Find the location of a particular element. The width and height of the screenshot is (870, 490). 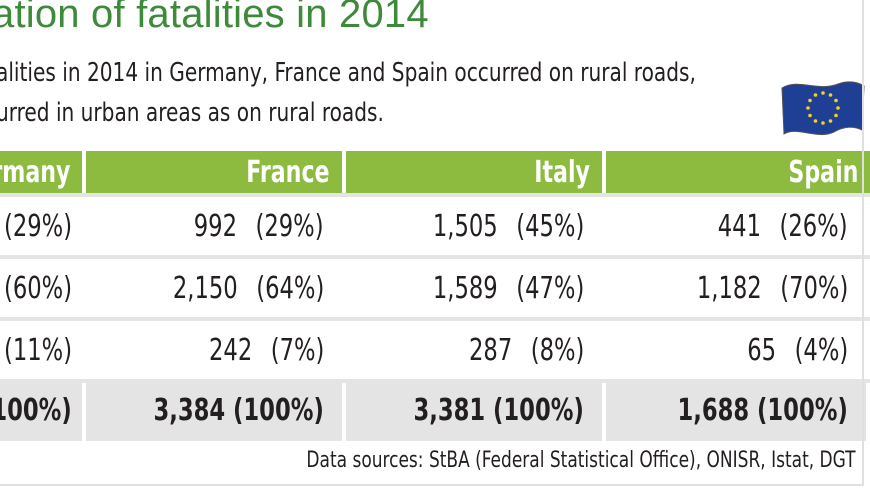

column-header-spain: Spain is located at coordinates (738, 172).